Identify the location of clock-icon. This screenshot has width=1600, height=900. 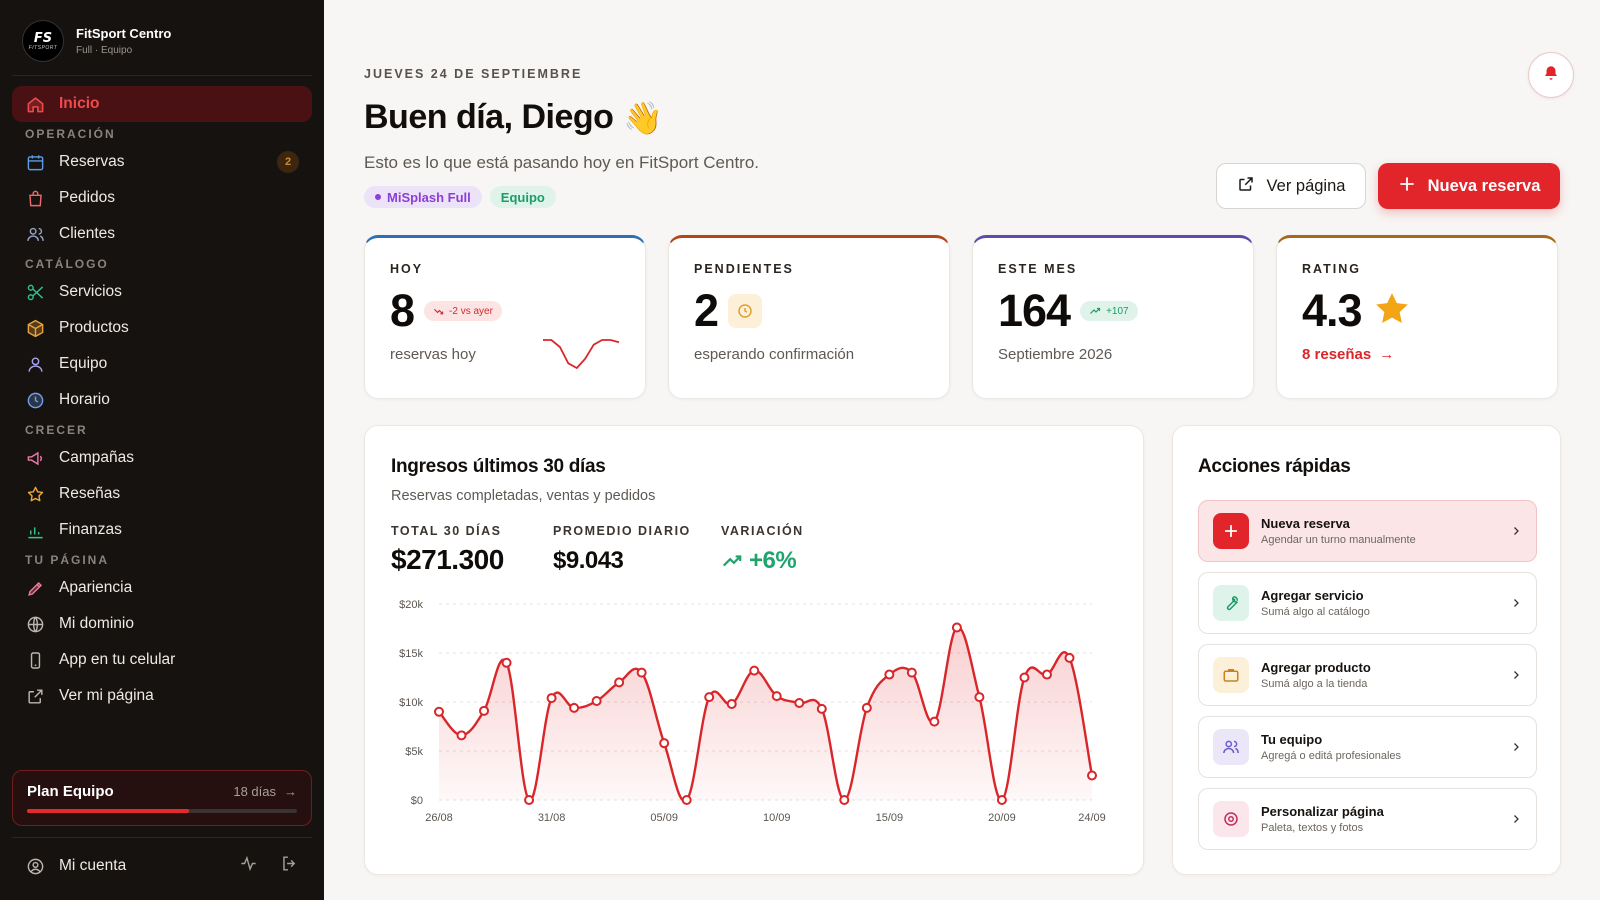
(745, 311).